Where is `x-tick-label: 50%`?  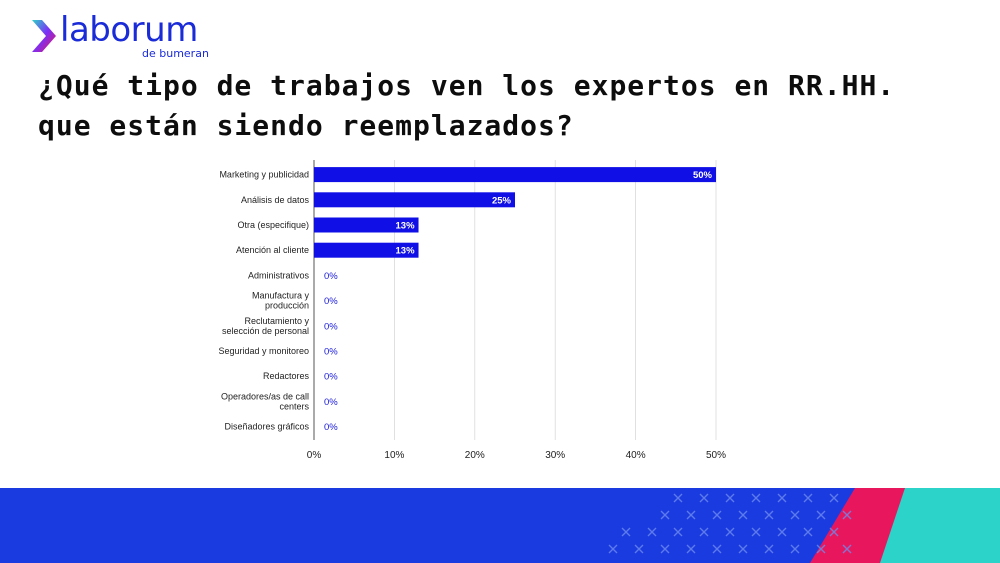
x-tick-label: 50% is located at coordinates (716, 455).